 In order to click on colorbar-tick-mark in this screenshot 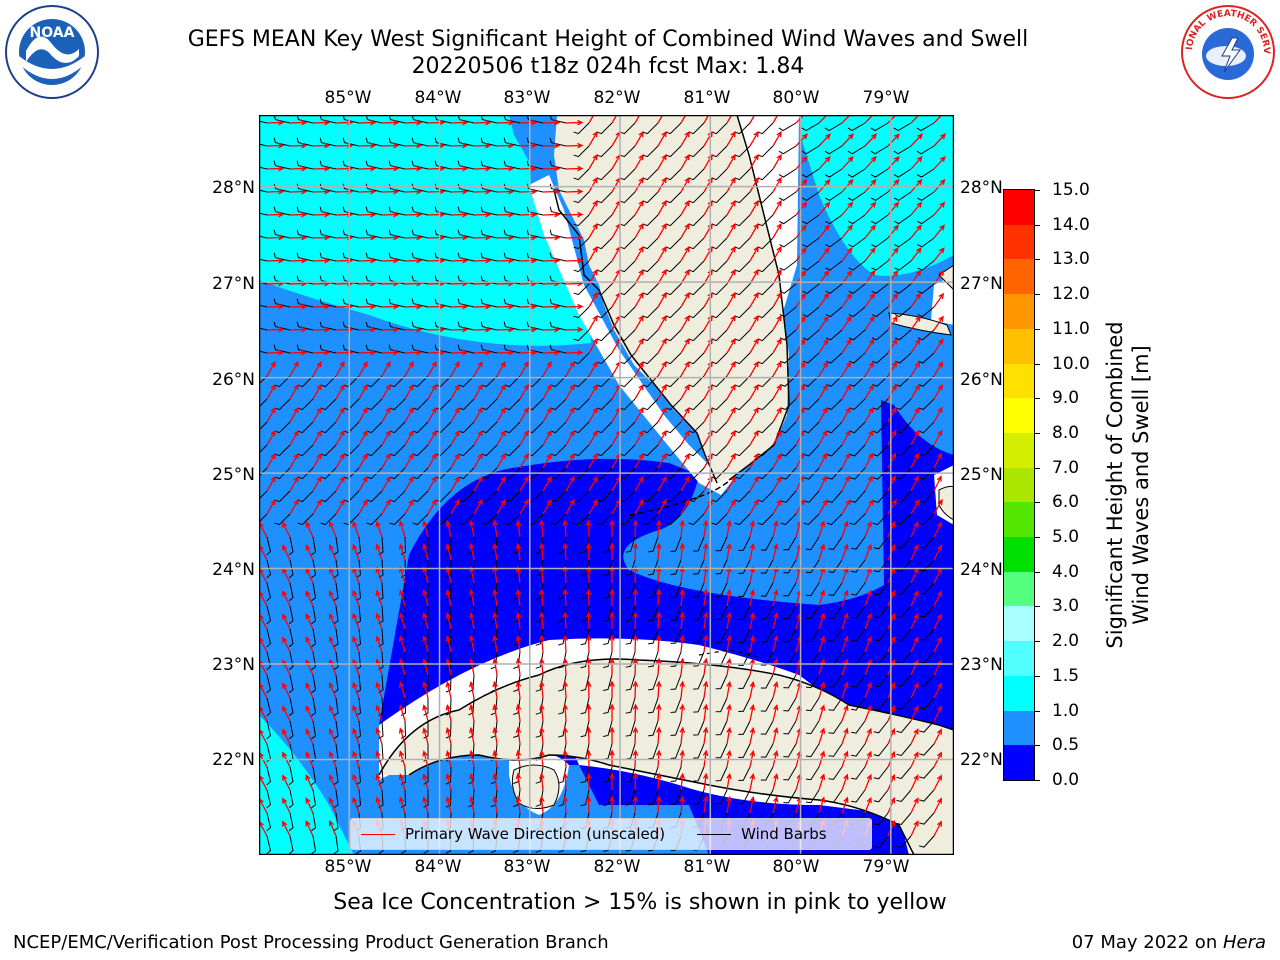, I will do `click(1037, 364)`.